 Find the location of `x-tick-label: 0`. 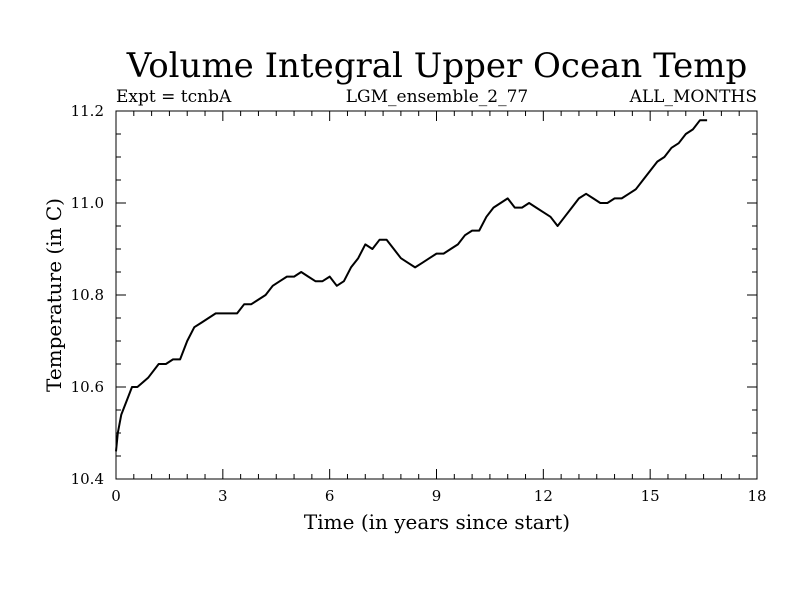

x-tick-label: 0 is located at coordinates (116, 496).